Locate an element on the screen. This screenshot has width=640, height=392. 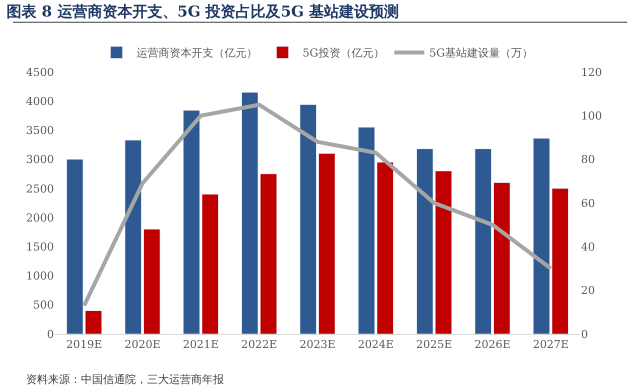
x-tick-label: 2025E is located at coordinates (434, 345).